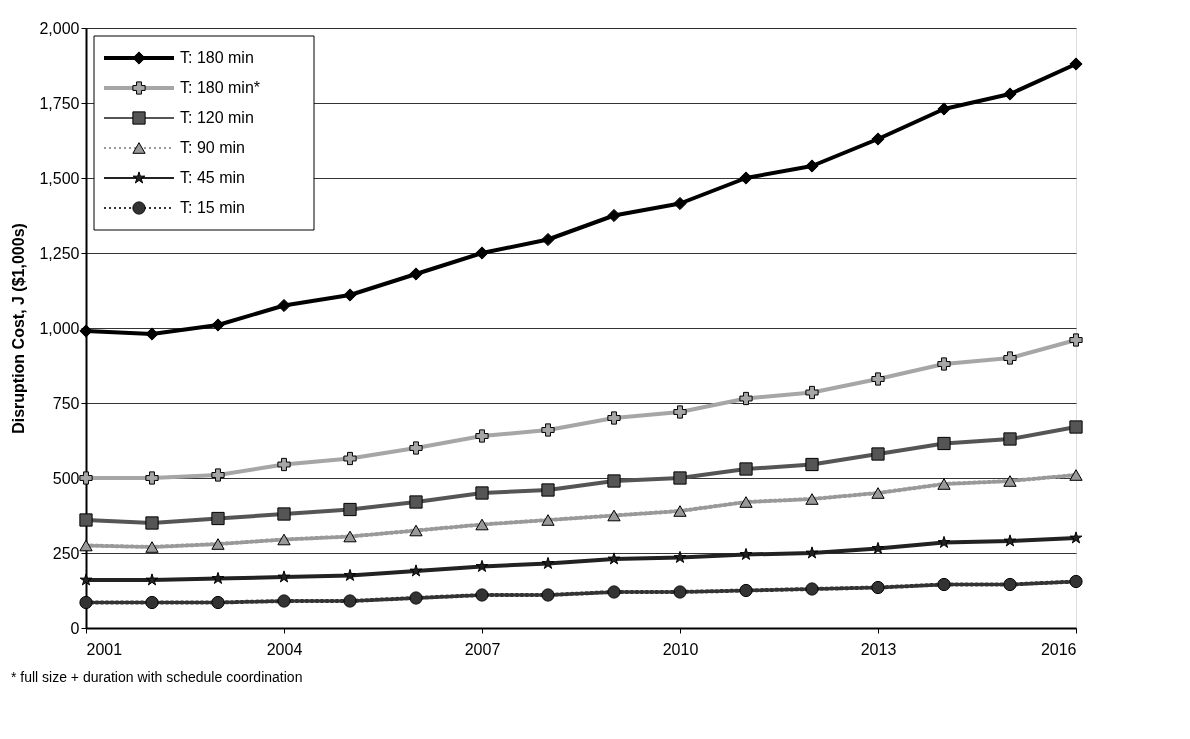 This screenshot has width=1190, height=739. Describe the element at coordinates (217, 117) in the screenshot. I see `legend-label: T: 120 min` at that location.